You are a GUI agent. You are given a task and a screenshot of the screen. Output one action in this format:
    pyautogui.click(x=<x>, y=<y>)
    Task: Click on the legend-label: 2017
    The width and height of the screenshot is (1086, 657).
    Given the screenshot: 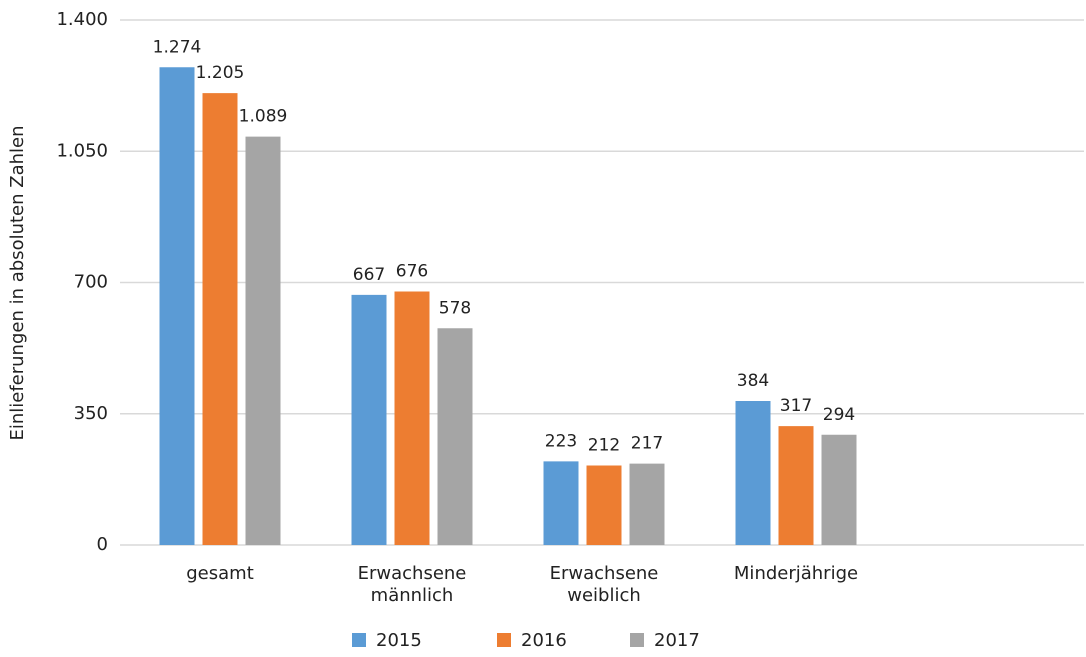 What is the action you would take?
    pyautogui.click(x=677, y=640)
    